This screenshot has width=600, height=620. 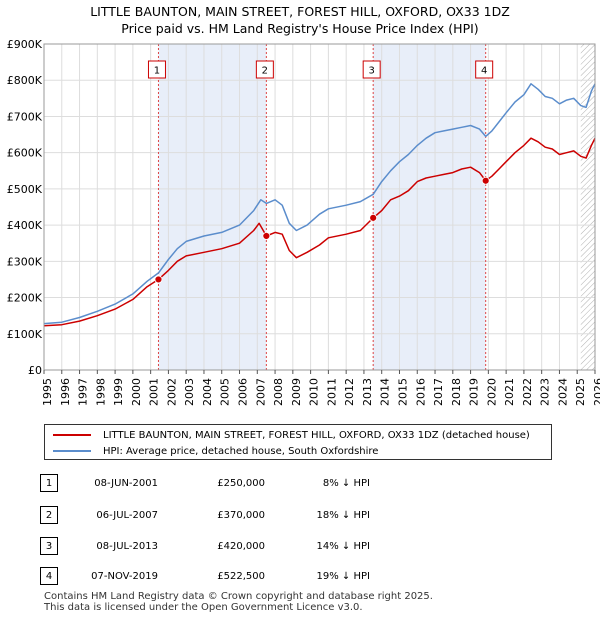 What do you see at coordinates (241, 483) in the screenshot?
I see `sale-price: £250,000` at bounding box center [241, 483].